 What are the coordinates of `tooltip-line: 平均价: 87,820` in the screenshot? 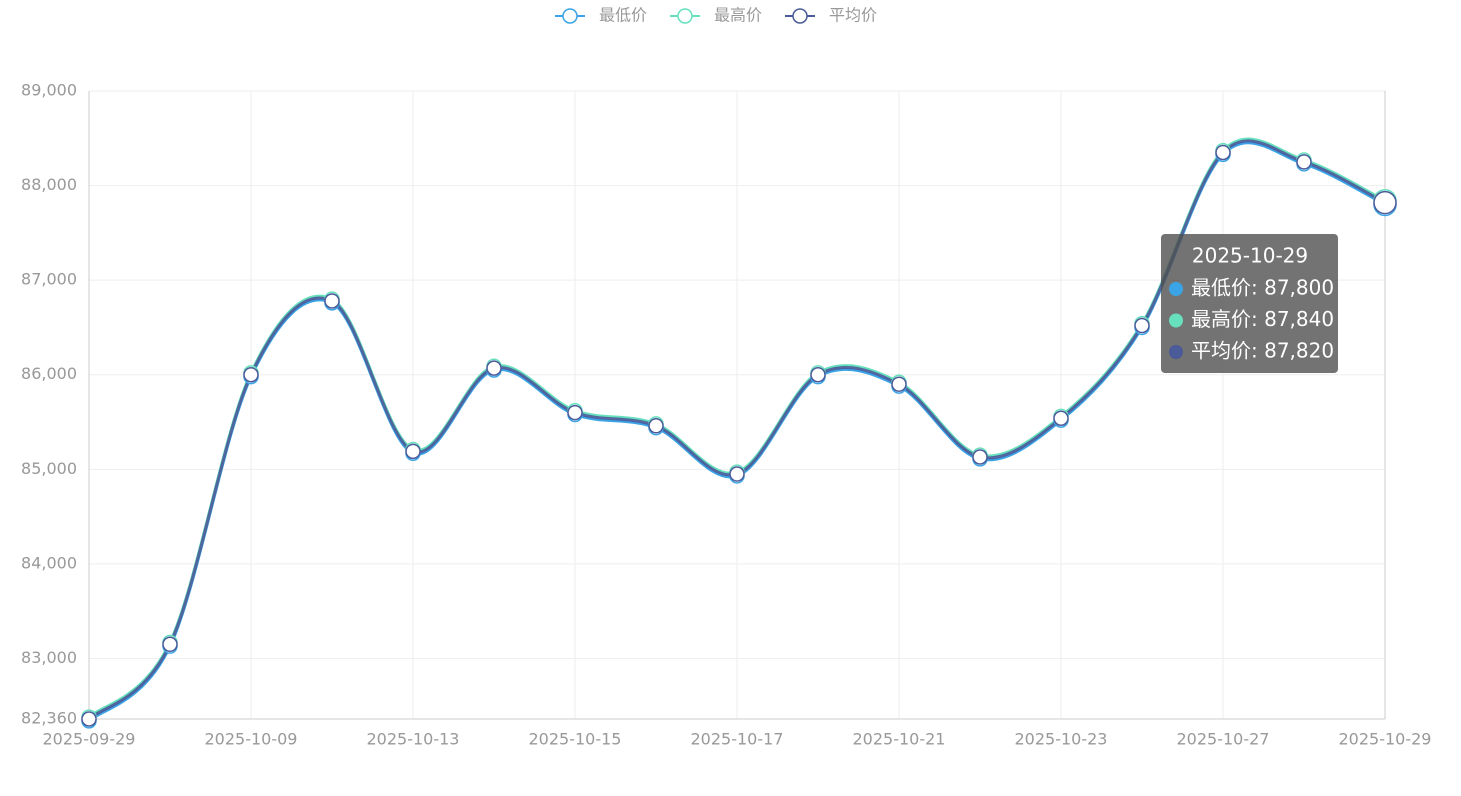 It's located at (1262, 351).